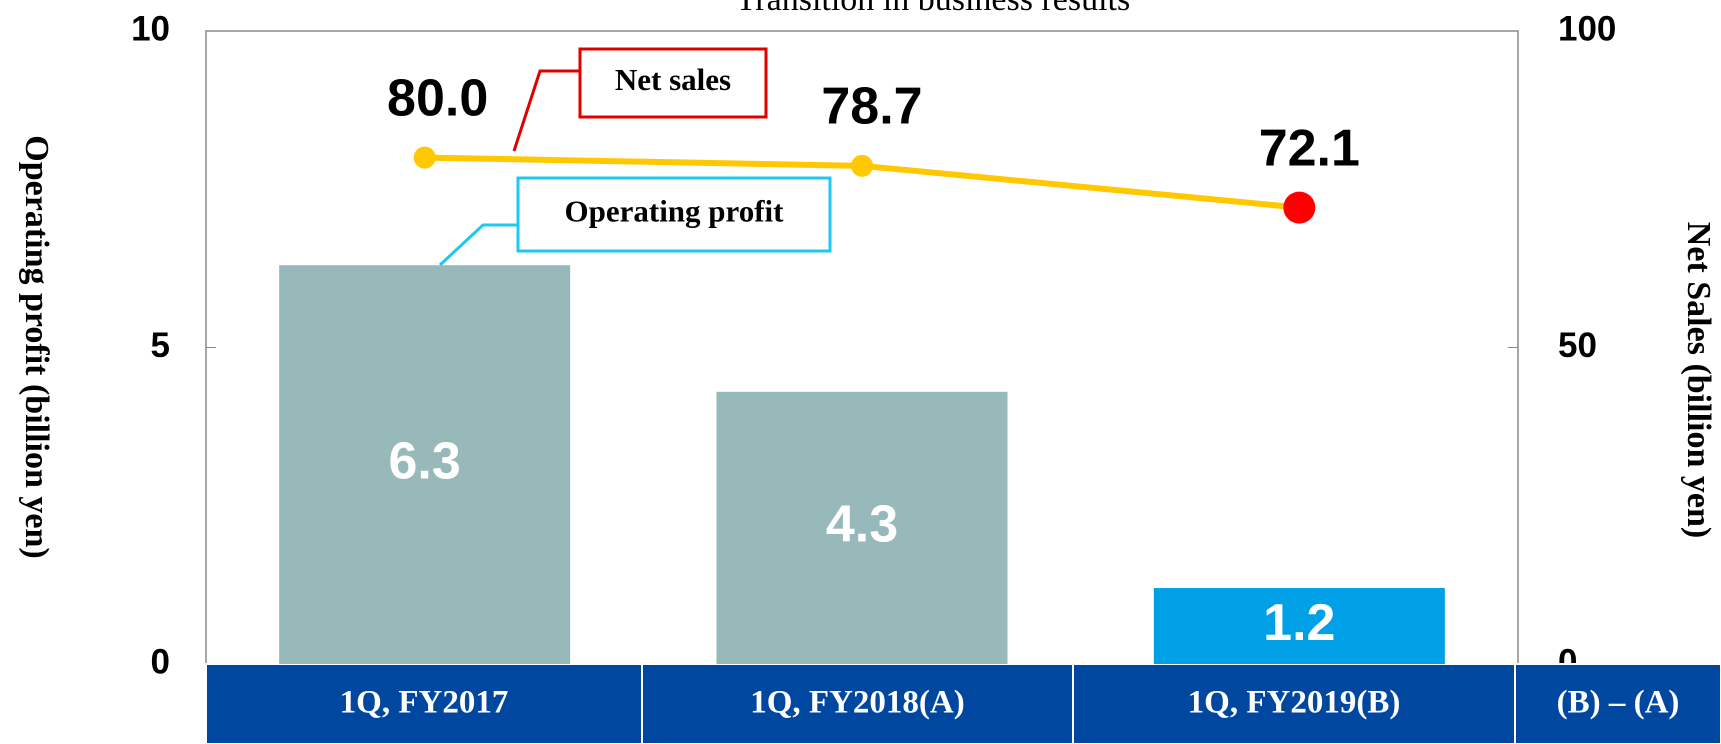  Describe the element at coordinates (857, 703) in the screenshot. I see `x-tick-label: 1Q, FY2018(A)` at that location.